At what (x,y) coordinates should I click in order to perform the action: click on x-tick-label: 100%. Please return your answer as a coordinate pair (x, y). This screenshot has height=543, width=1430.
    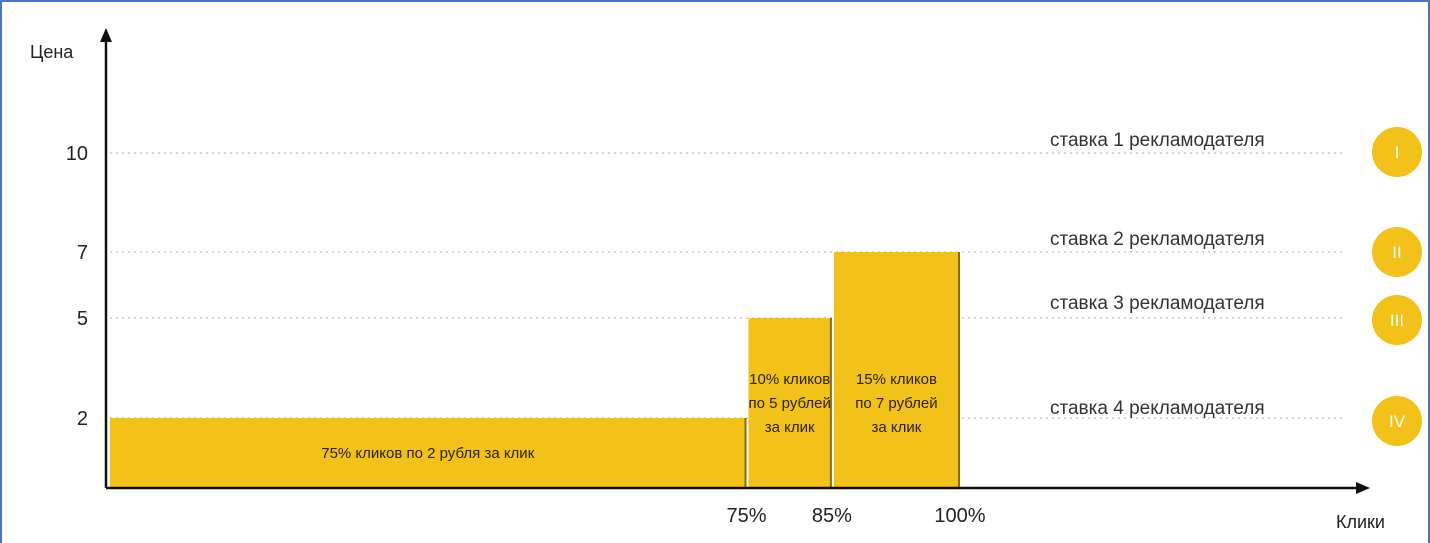
    Looking at the image, I should click on (959, 516).